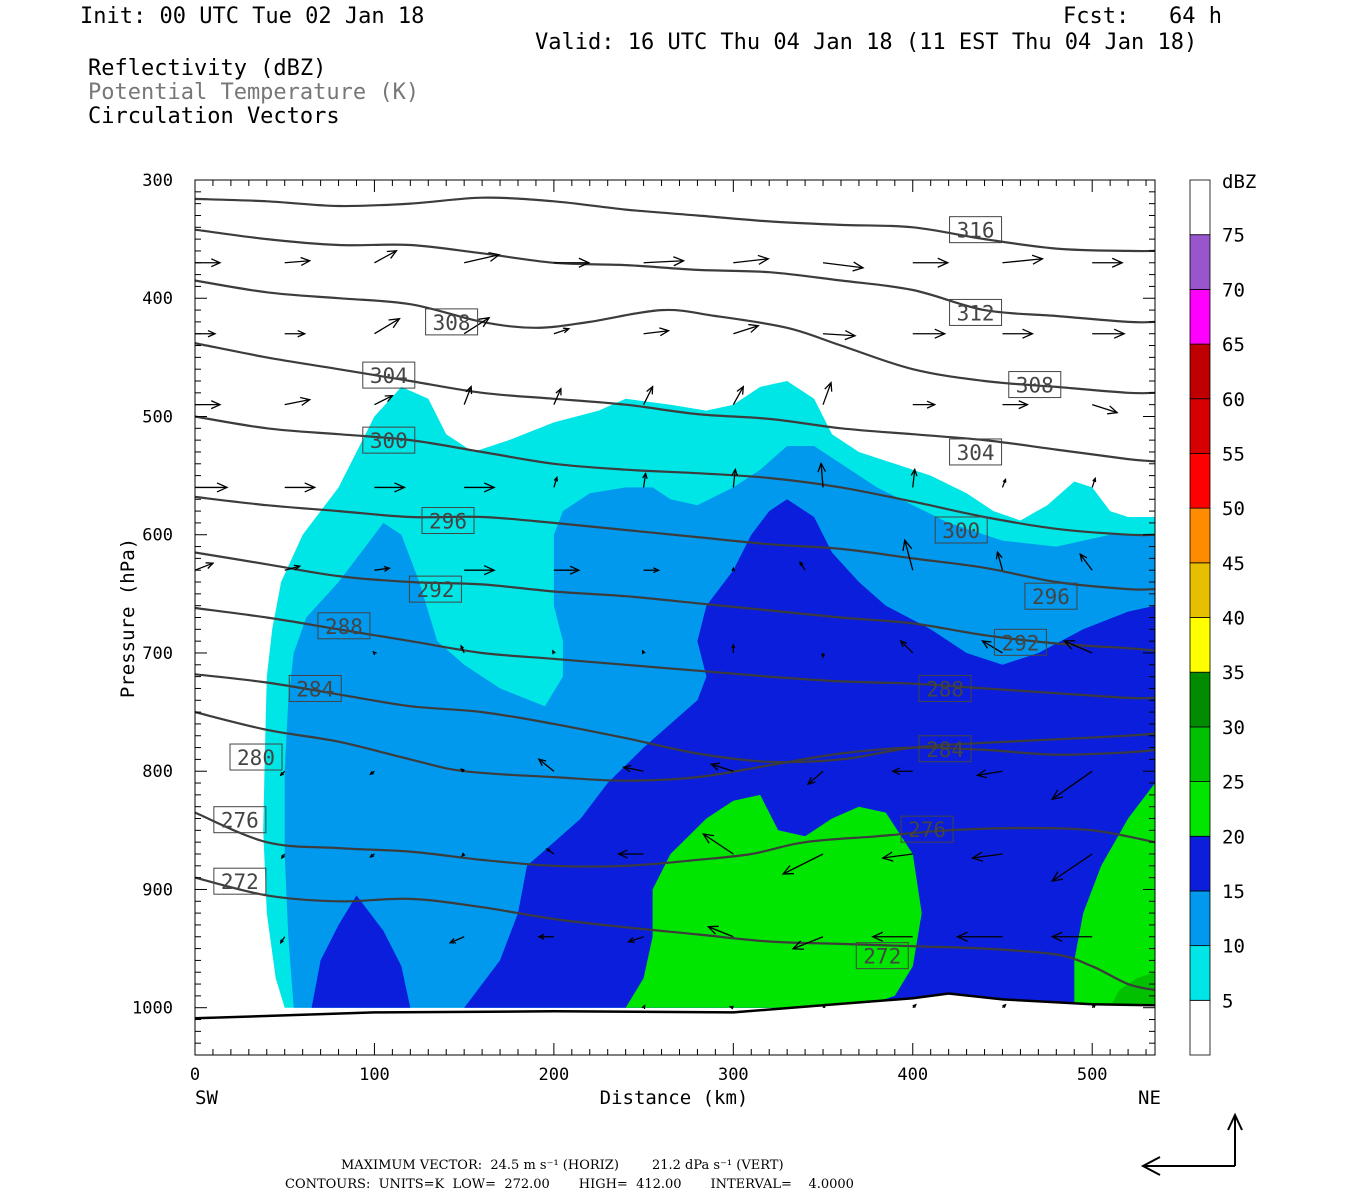 The height and width of the screenshot is (1200, 1350). What do you see at coordinates (128, 618) in the screenshot?
I see `y-axis-title: Pressure (hPa)` at bounding box center [128, 618].